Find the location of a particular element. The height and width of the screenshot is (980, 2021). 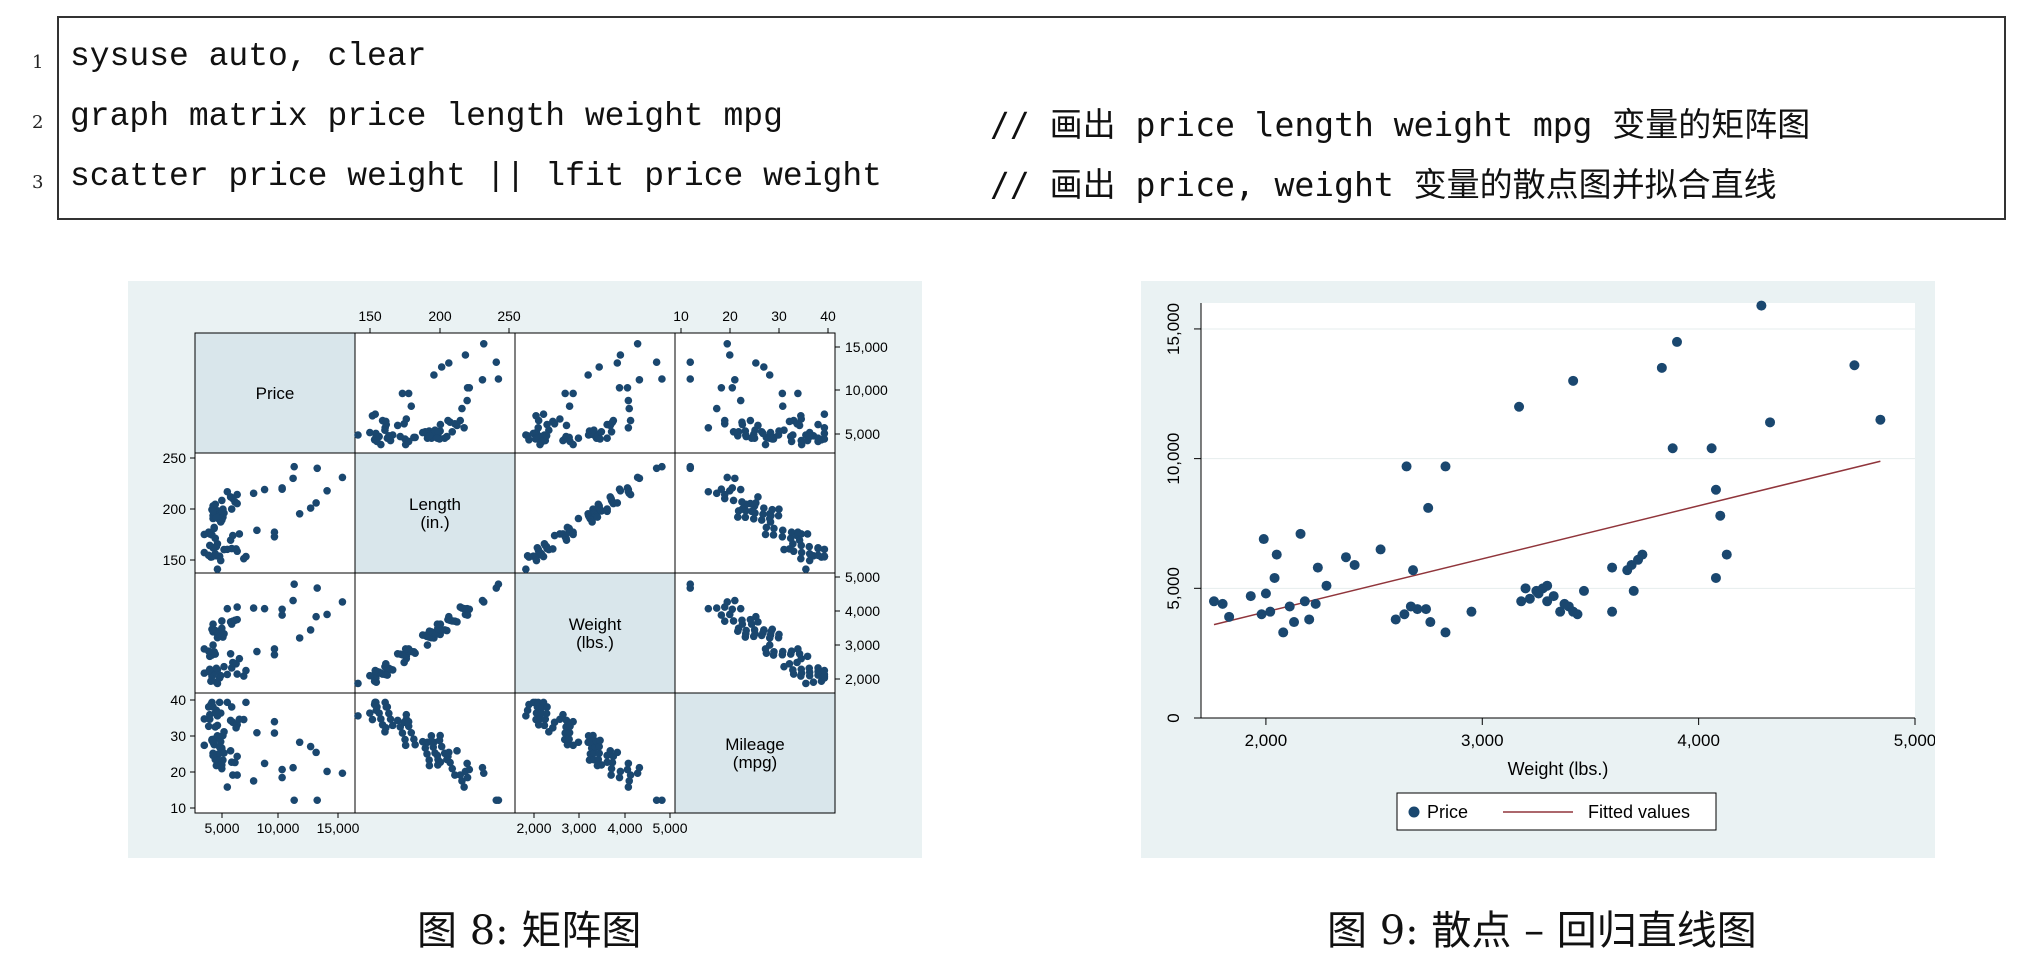

matrix-variable-label: Length (in.) is located at coordinates (435, 513).